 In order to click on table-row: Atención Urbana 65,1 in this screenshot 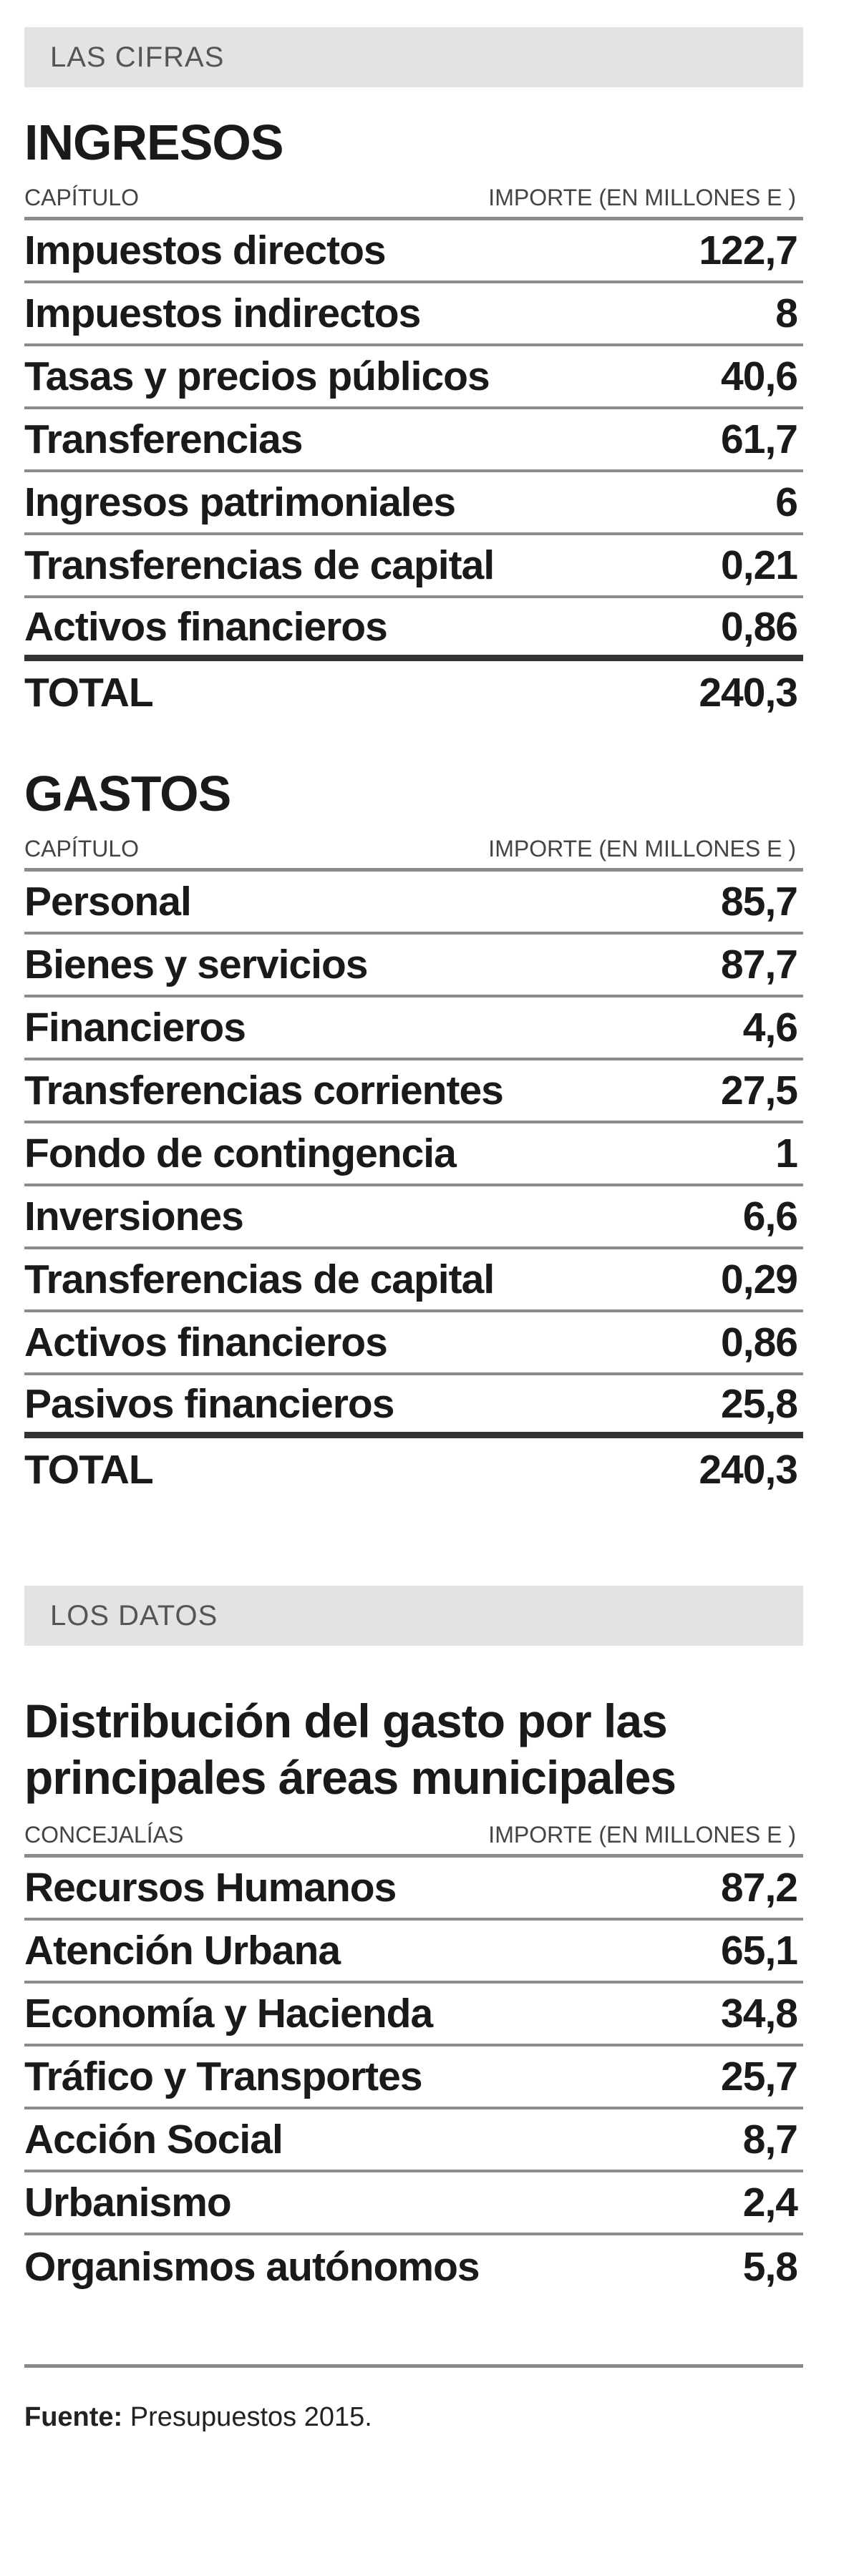, I will do `click(413, 1953)`.